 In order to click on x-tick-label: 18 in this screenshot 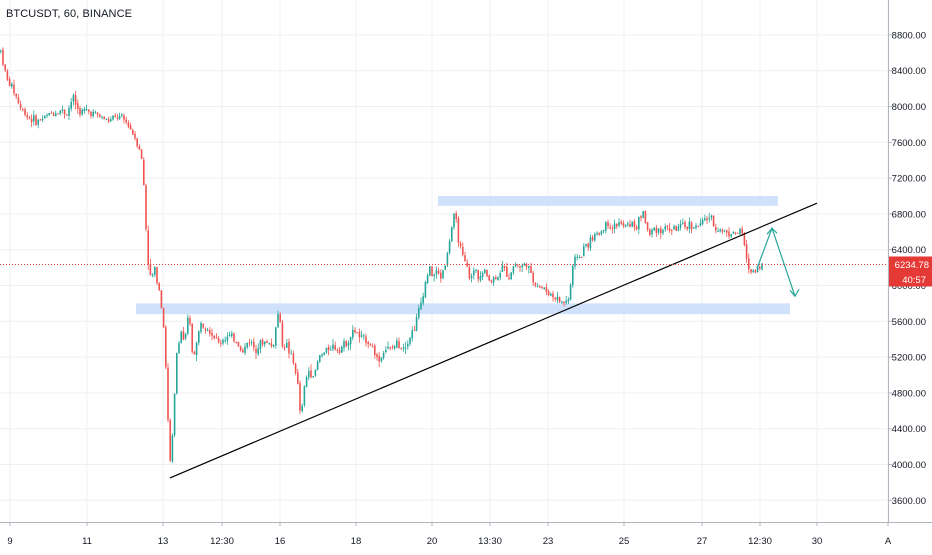, I will do `click(356, 541)`.